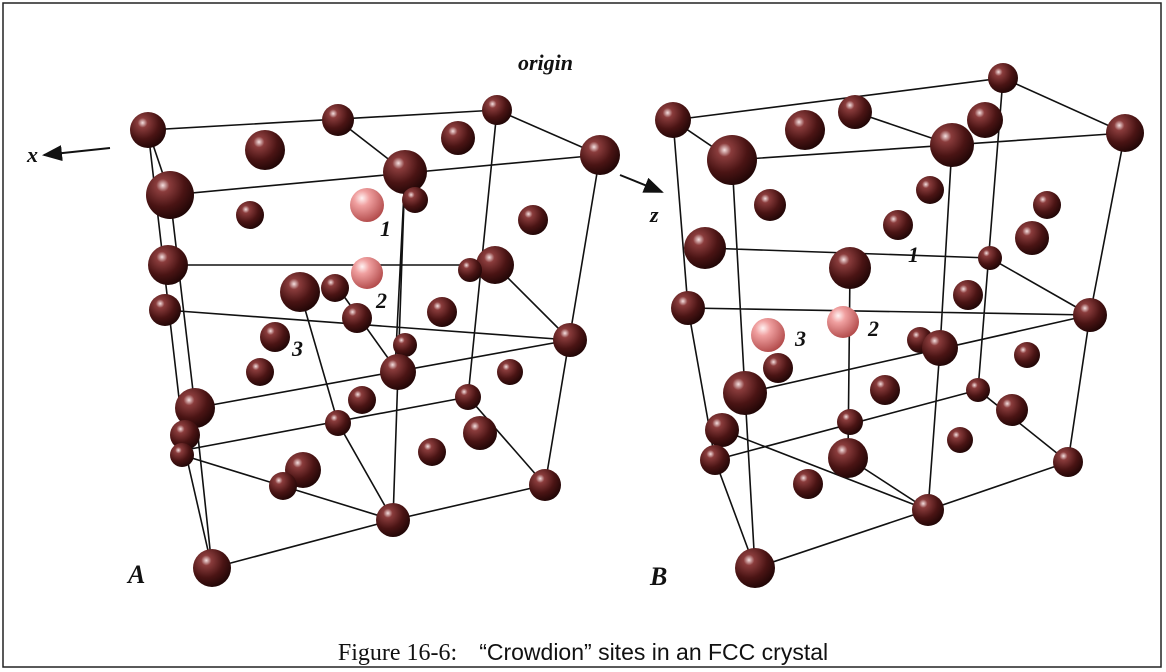 The width and height of the screenshot is (1166, 672). What do you see at coordinates (397, 653) in the screenshot?
I see `caption-number: Figure 16-6:` at bounding box center [397, 653].